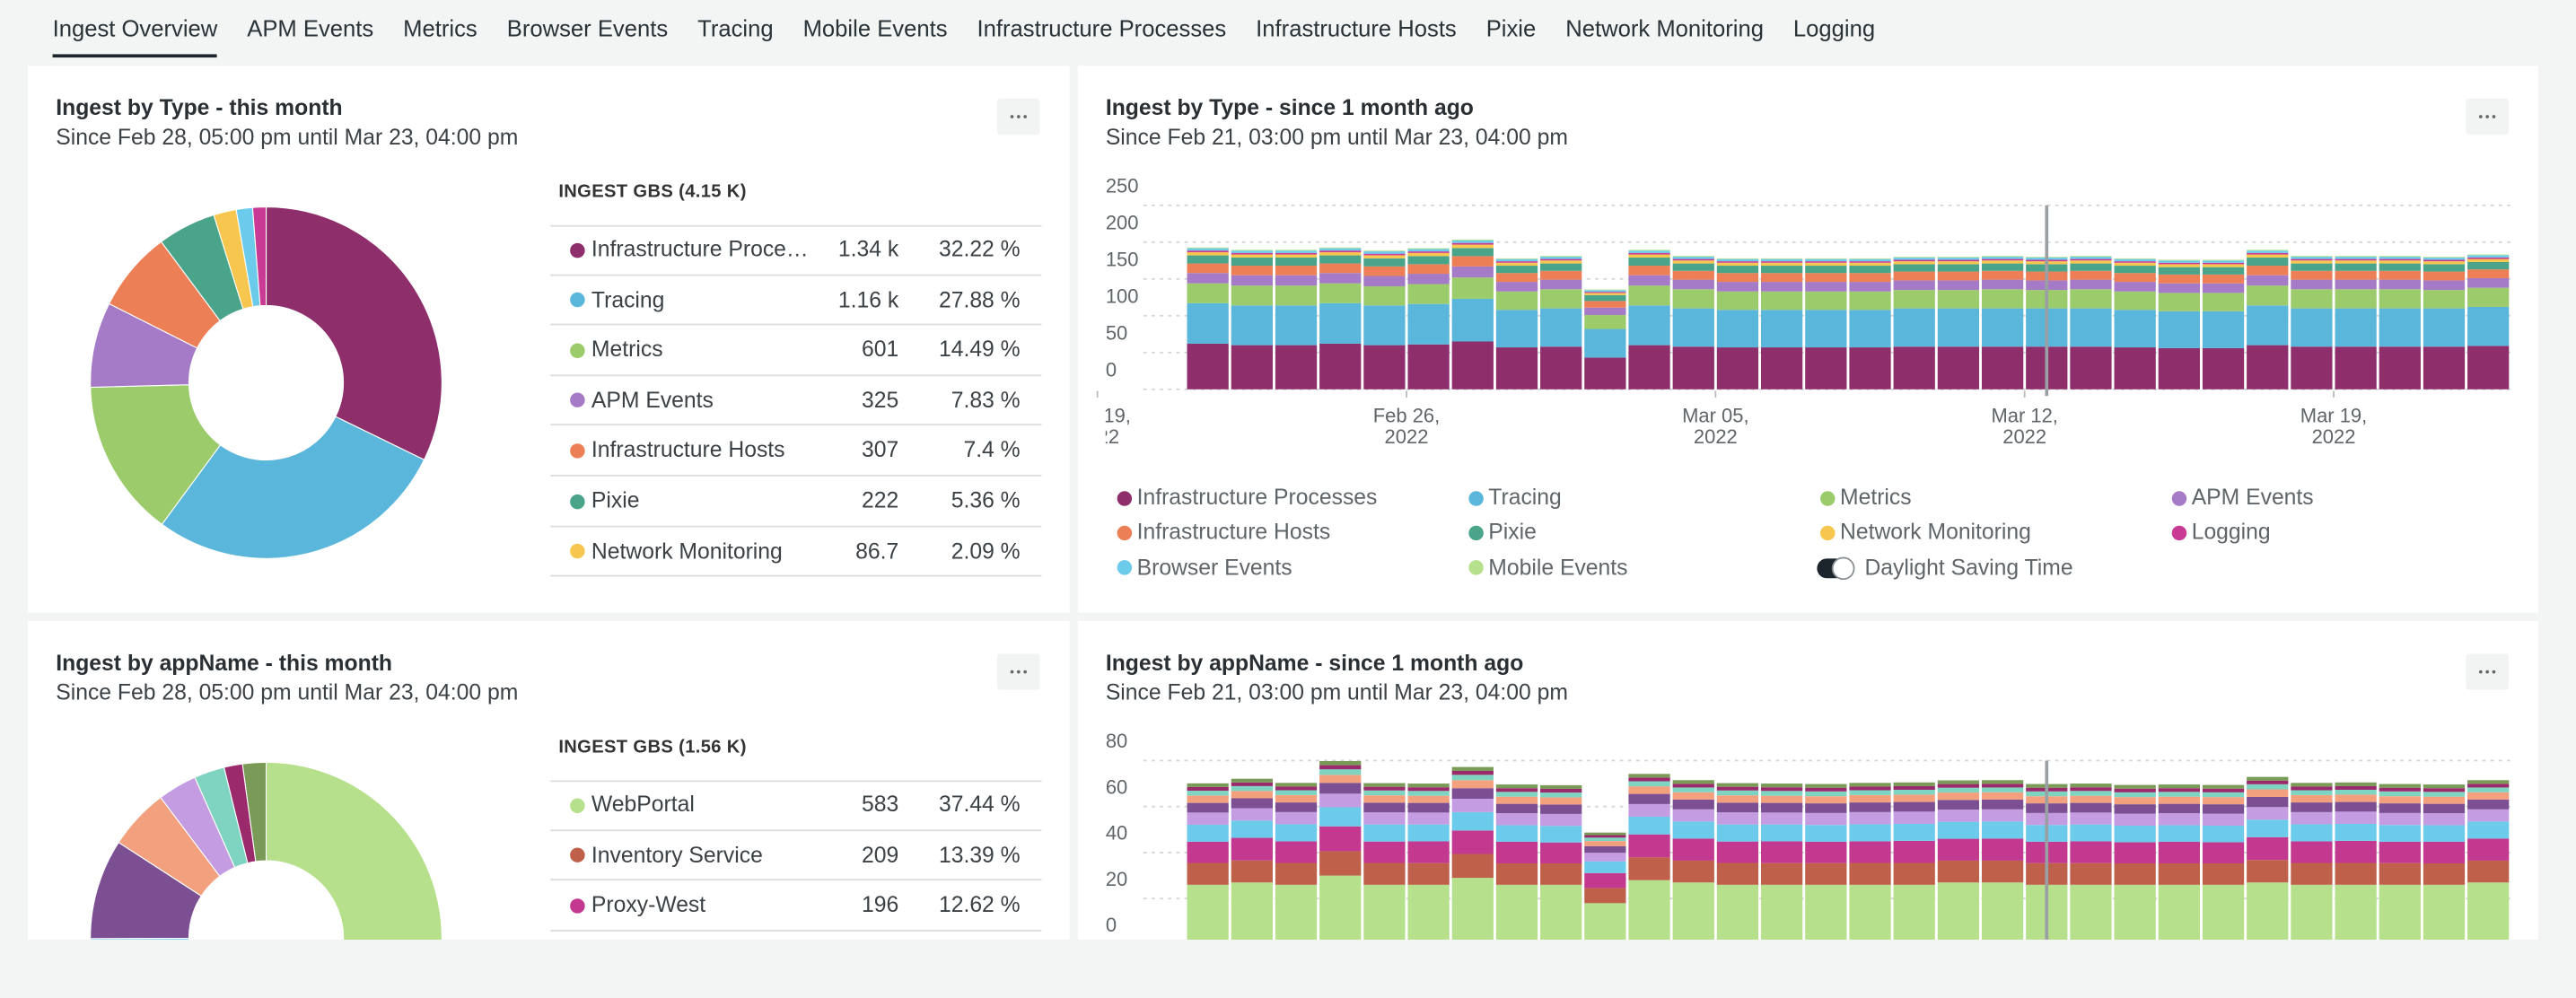 This screenshot has height=998, width=2576. What do you see at coordinates (135, 29) in the screenshot?
I see `tab: Ingest Overview` at bounding box center [135, 29].